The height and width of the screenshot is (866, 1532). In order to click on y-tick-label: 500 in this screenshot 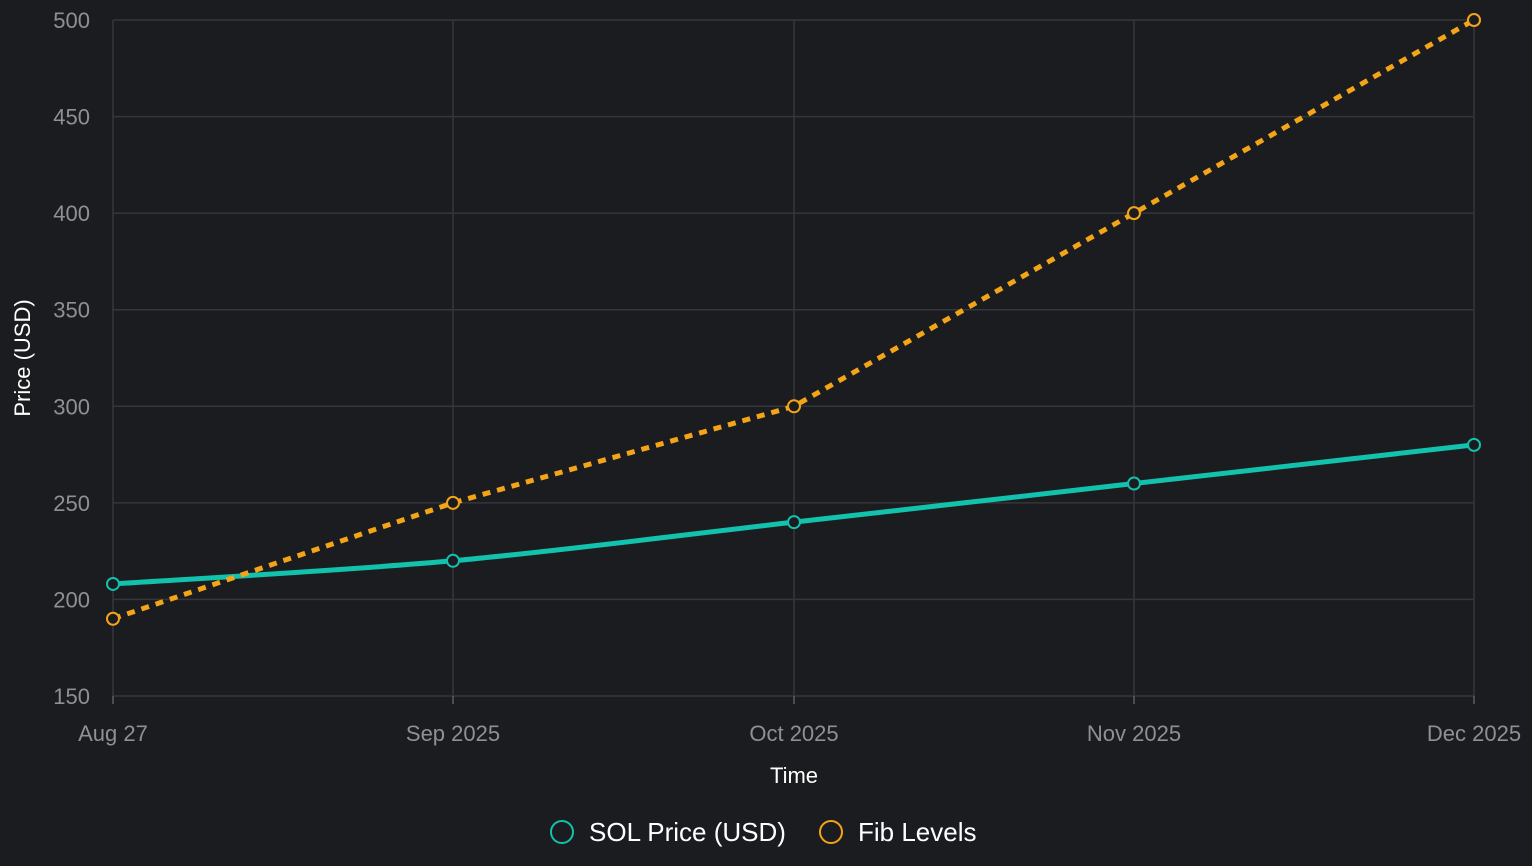, I will do `click(71, 20)`.